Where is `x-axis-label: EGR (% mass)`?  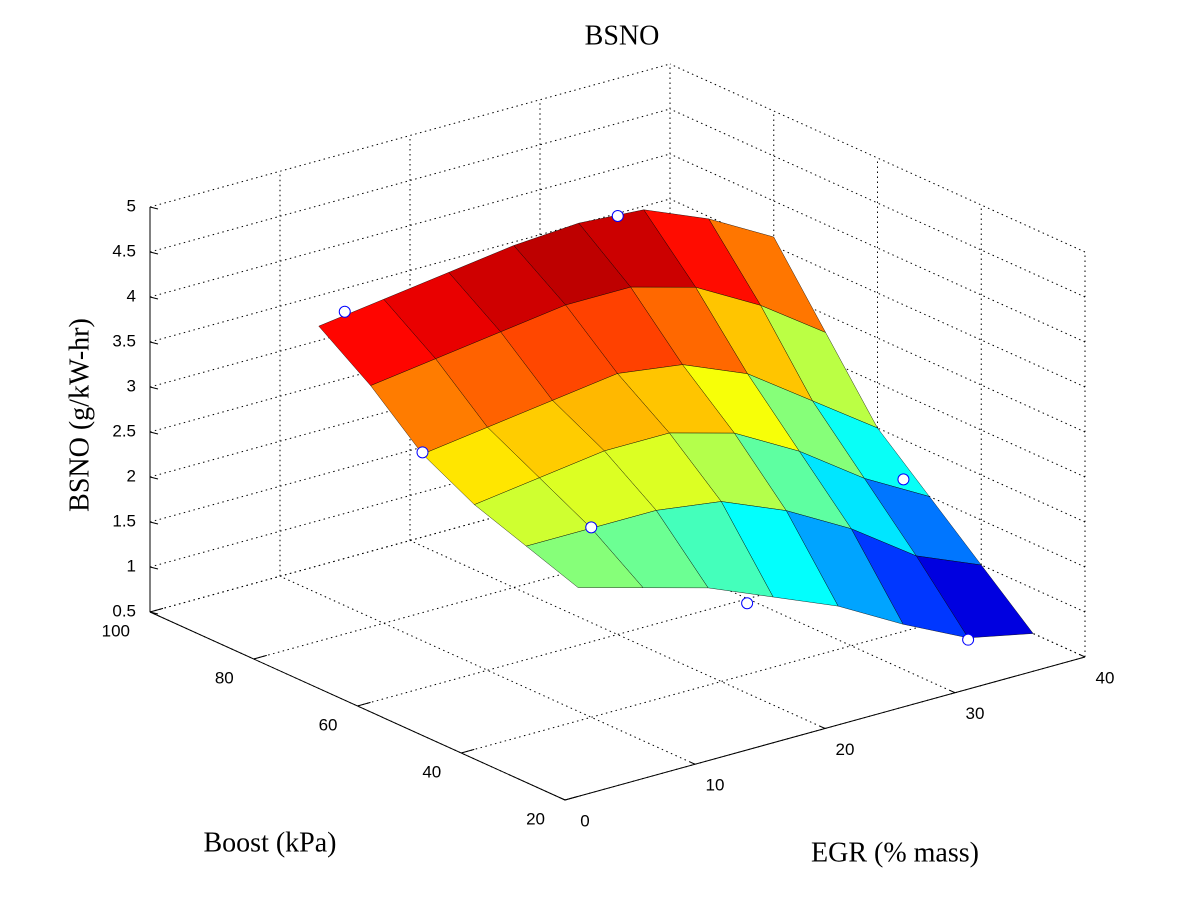 x-axis-label: EGR (% mass) is located at coordinates (895, 852).